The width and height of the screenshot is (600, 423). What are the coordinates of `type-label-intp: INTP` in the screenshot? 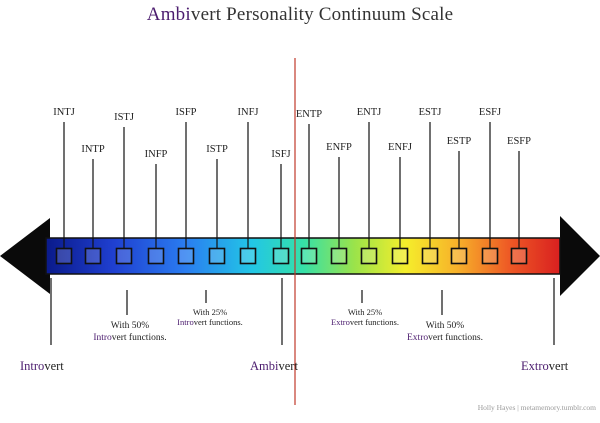 It's located at (93, 149).